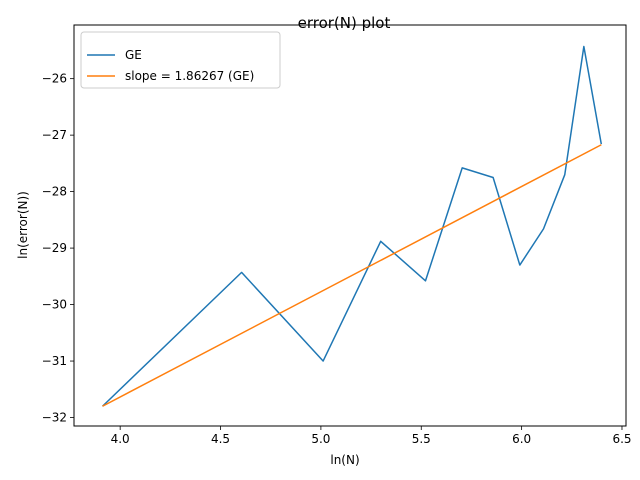 This screenshot has height=480, width=640. Describe the element at coordinates (133, 55) in the screenshot. I see `legend-entry-0: GE` at that location.